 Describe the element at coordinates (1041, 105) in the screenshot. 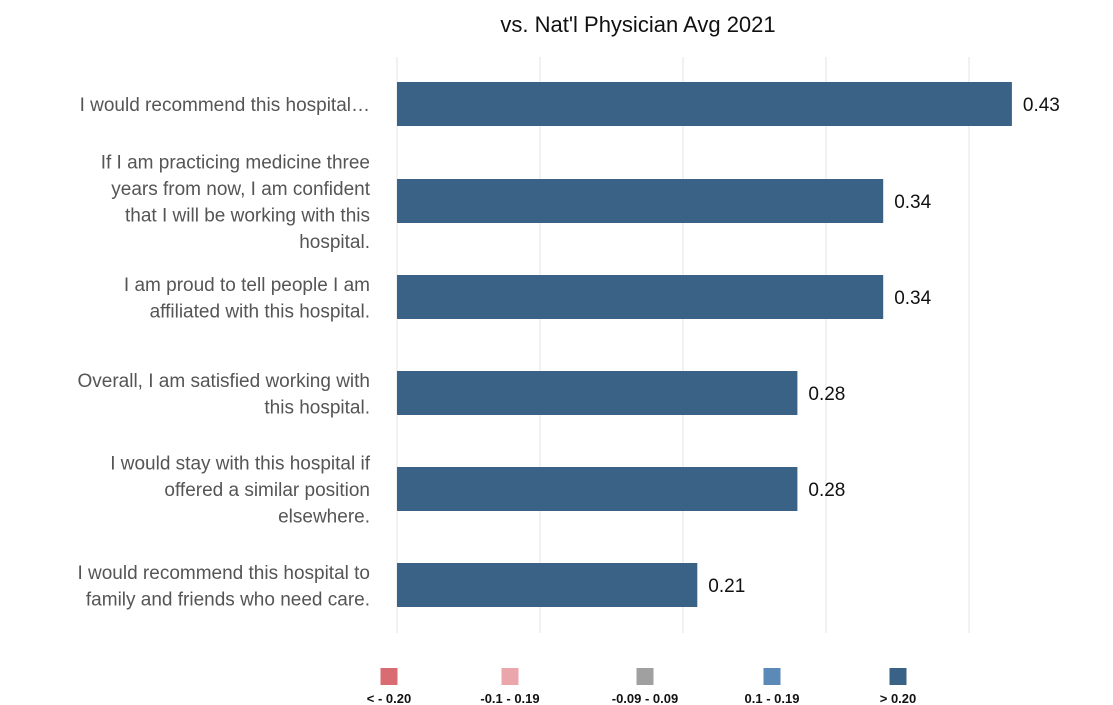

I see `value-label-0: 0.43` at that location.